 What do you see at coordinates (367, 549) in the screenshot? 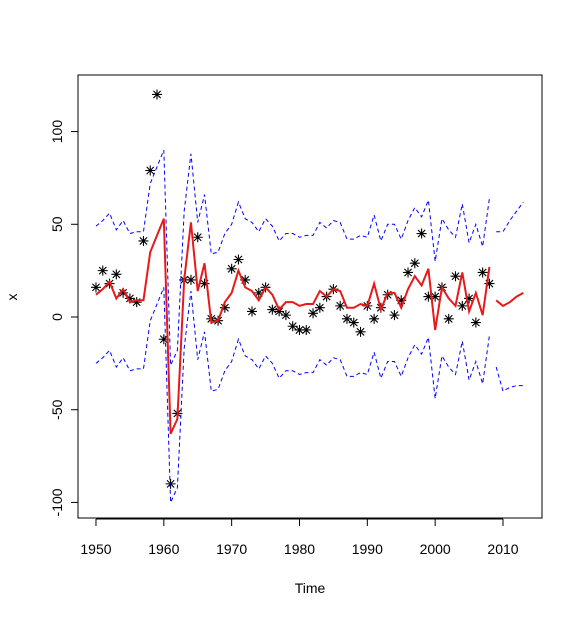
I see `x-tick-label: 1990` at bounding box center [367, 549].